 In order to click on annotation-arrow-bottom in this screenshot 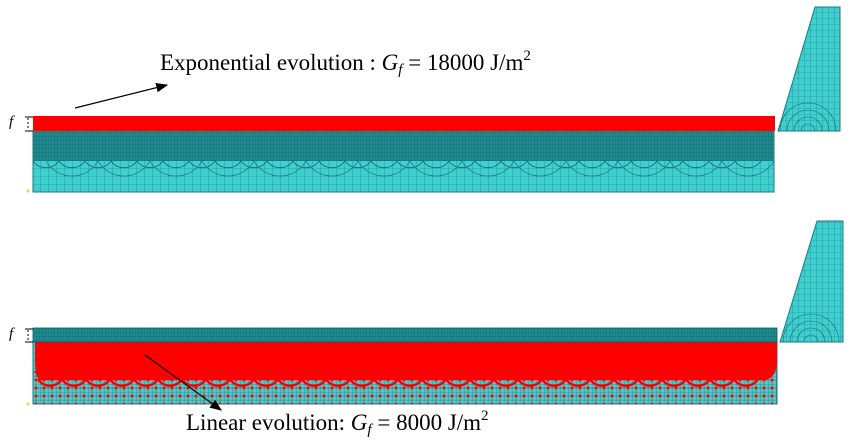, I will do `click(183, 382)`.